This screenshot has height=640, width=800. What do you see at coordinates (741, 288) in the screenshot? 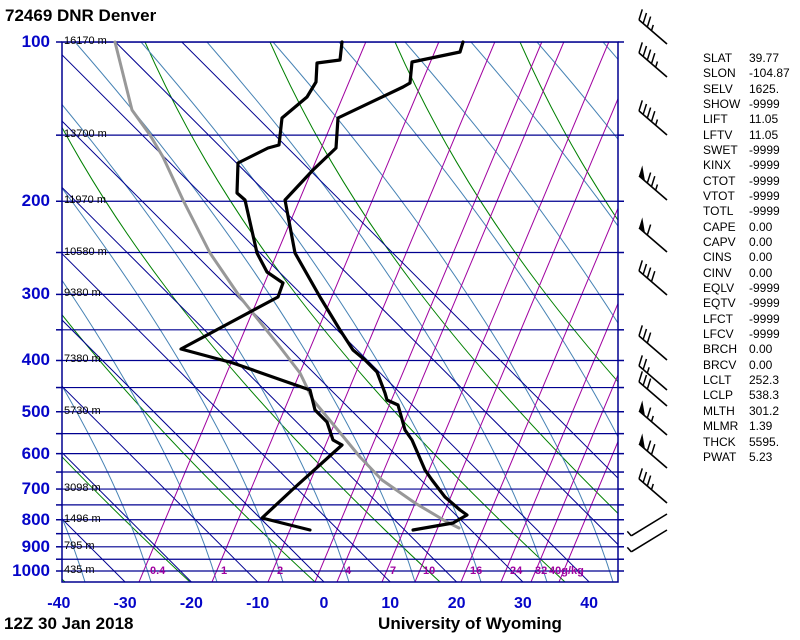
I see `stats-row: EQLV -9999` at bounding box center [741, 288].